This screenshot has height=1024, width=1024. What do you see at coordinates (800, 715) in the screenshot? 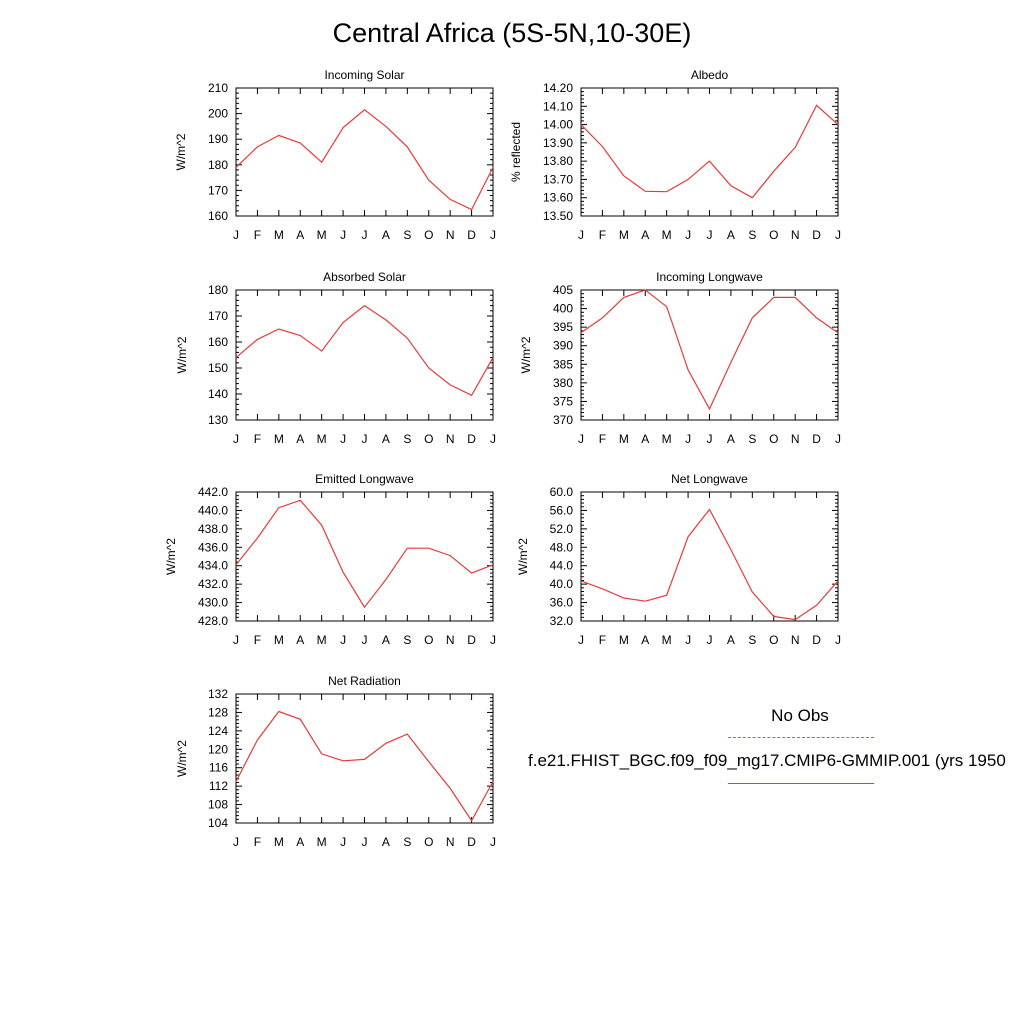
I see `legend-obs-label: No Obs` at bounding box center [800, 715].